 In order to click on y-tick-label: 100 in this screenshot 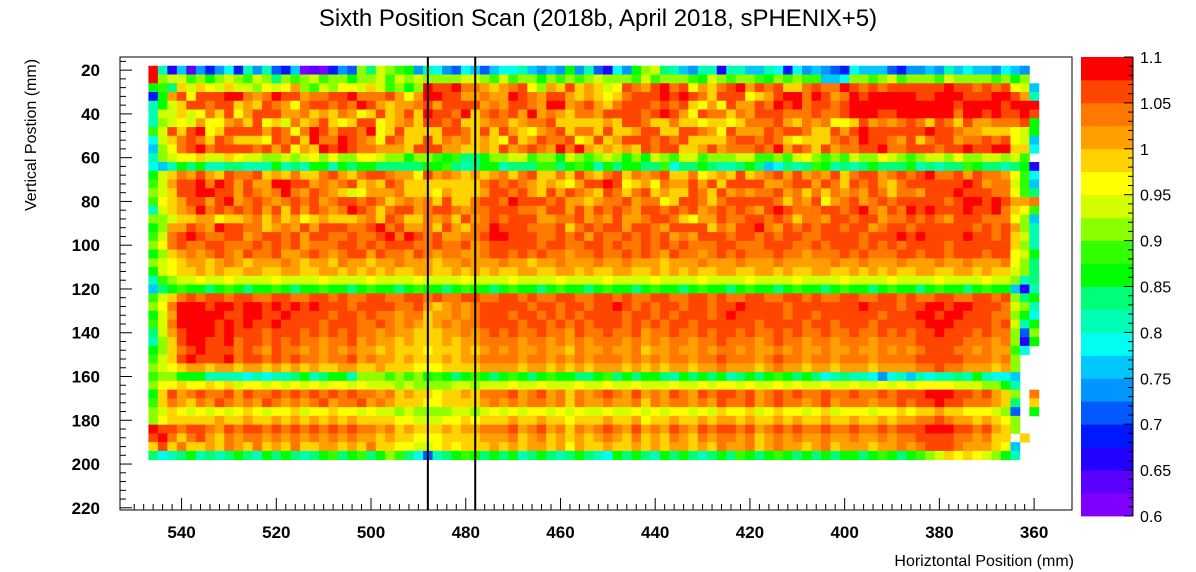, I will do `click(86, 245)`.